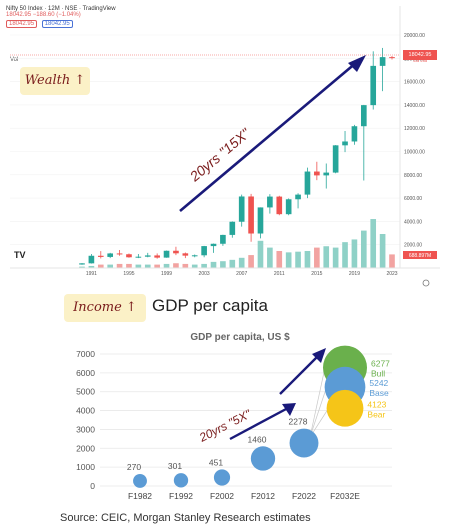 The image size is (452, 532). Describe the element at coordinates (354, 274) in the screenshot. I see `year-tick-label: 2019` at that location.